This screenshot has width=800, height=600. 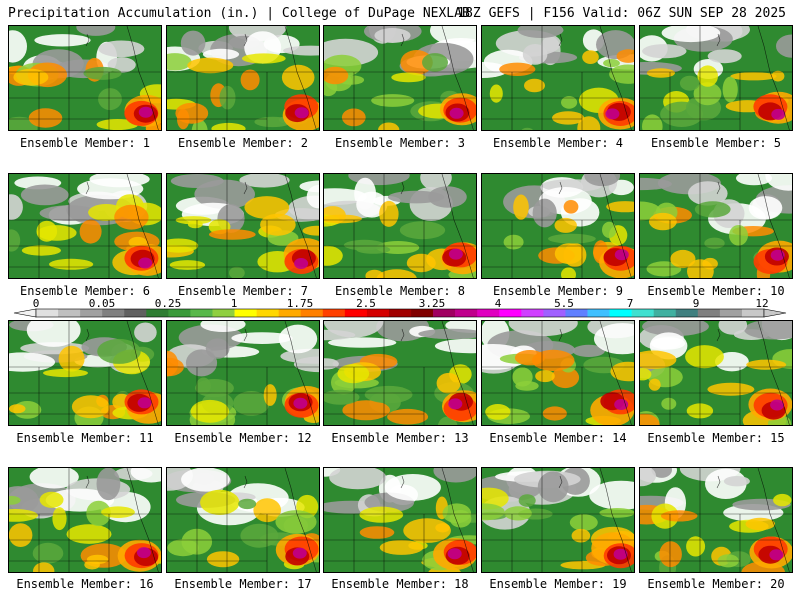 What do you see at coordinates (85, 584) in the screenshot?
I see `ensemble-member-label: Ensemble Member: 16` at bounding box center [85, 584].